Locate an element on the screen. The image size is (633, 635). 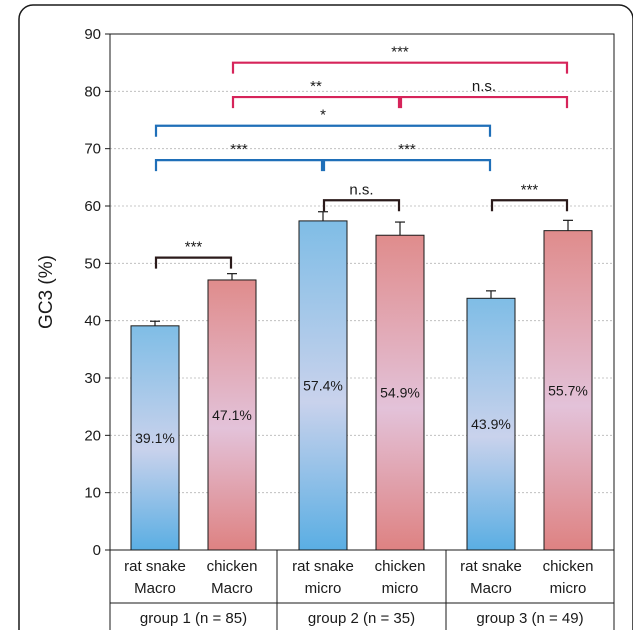
y-tick-label: 90 is located at coordinates (92, 34).